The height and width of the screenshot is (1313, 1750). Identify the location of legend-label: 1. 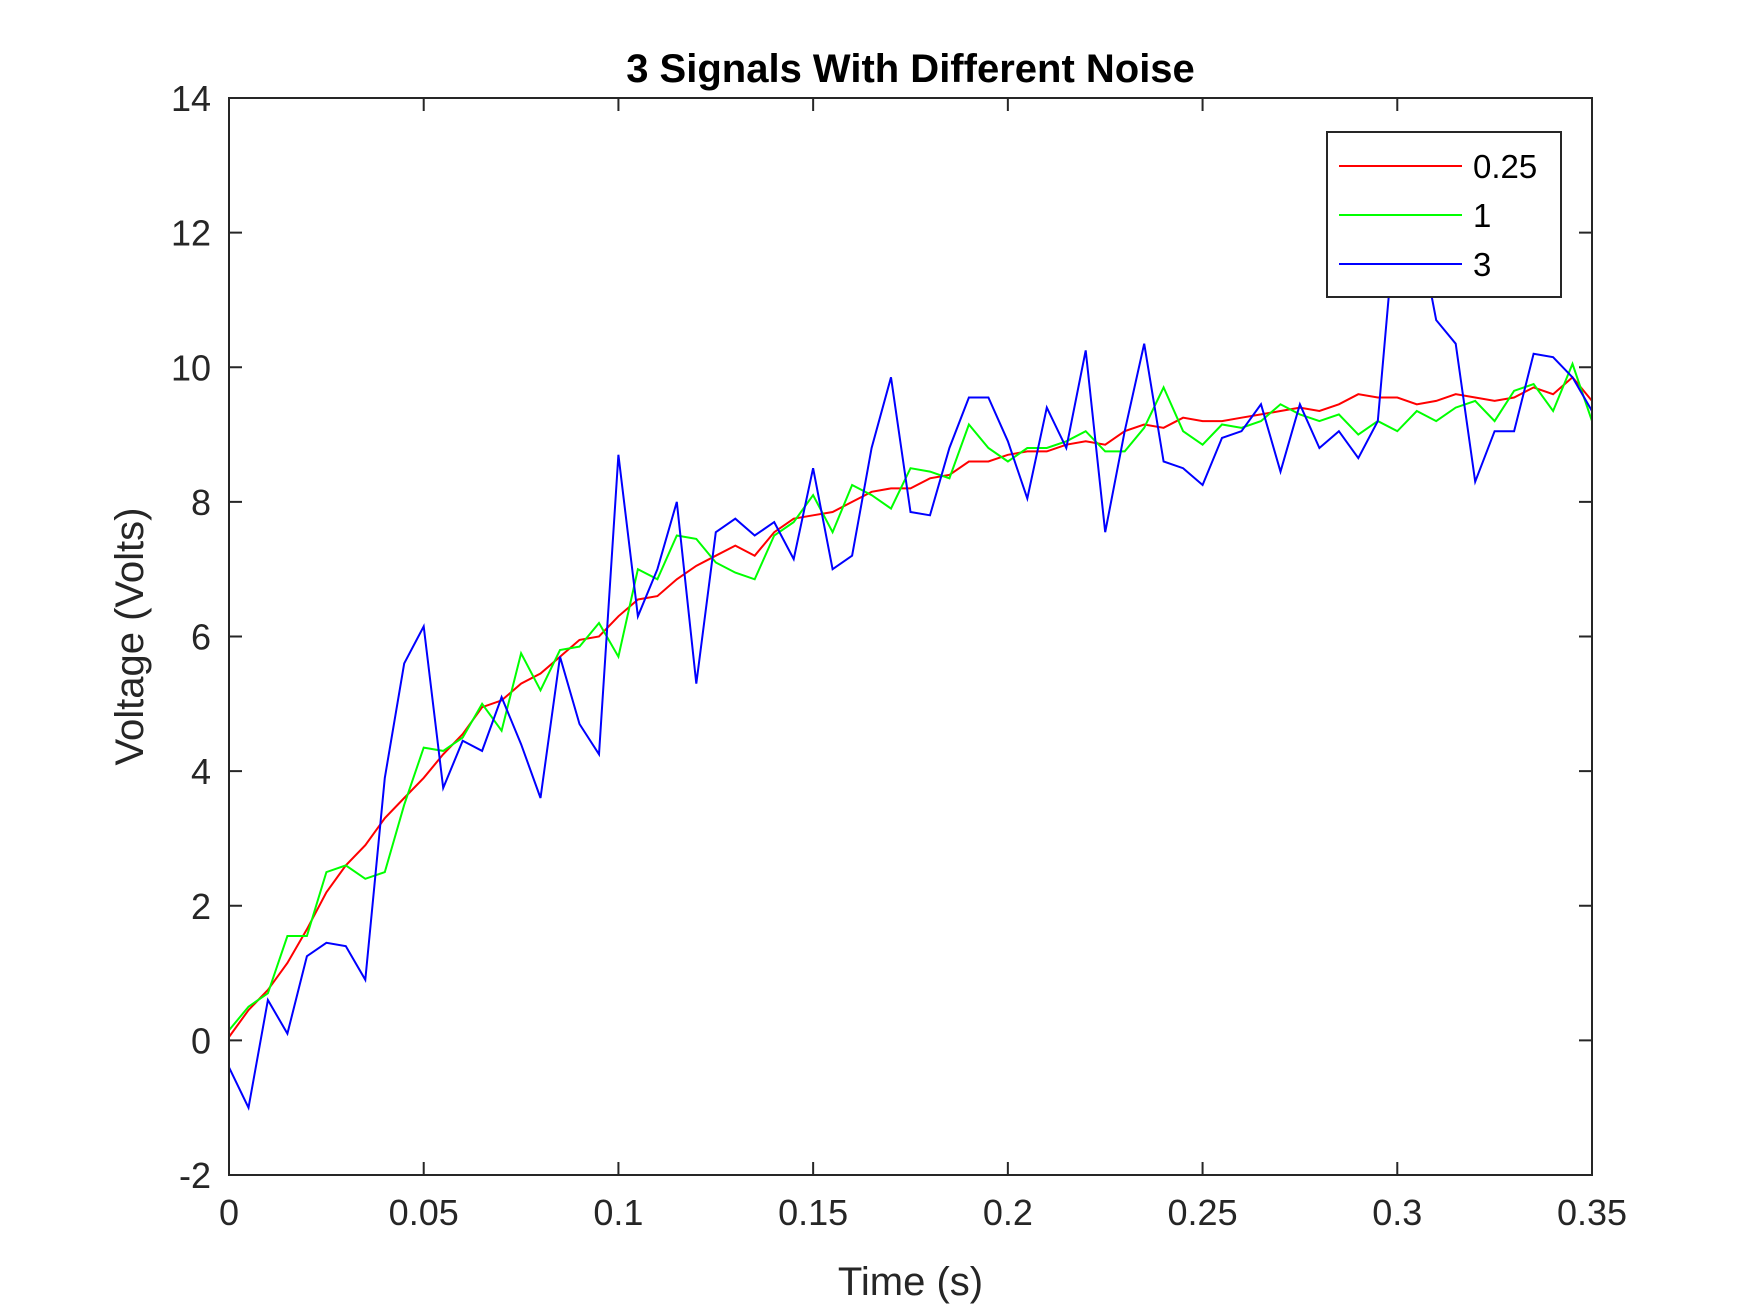
(1482, 215).